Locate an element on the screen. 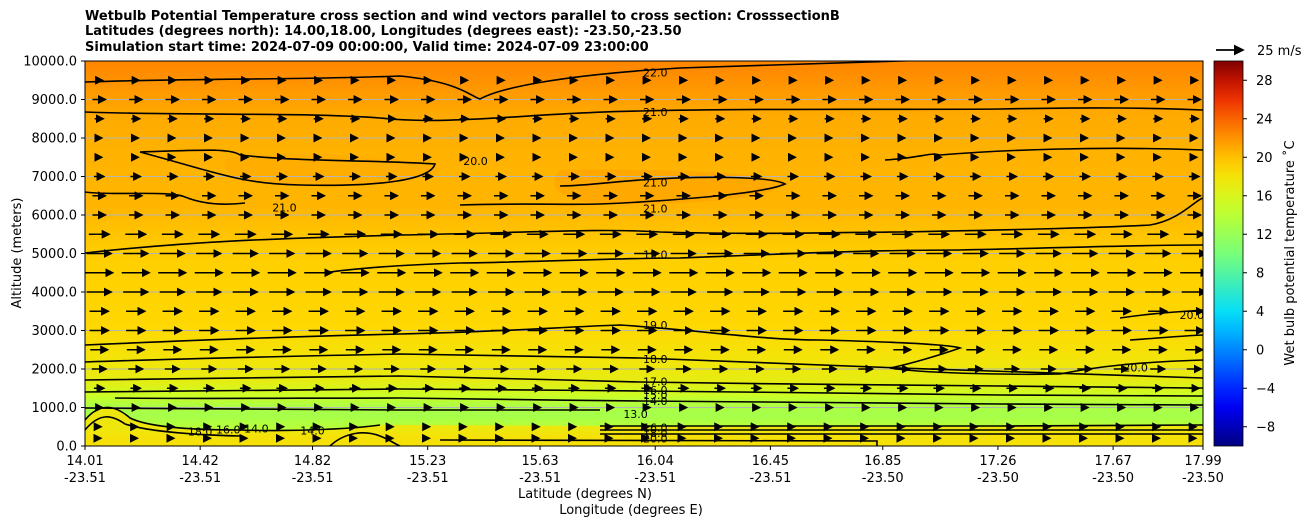 The height and width of the screenshot is (526, 1311). x-tick-label-lat: 17.99 is located at coordinates (1202, 461).